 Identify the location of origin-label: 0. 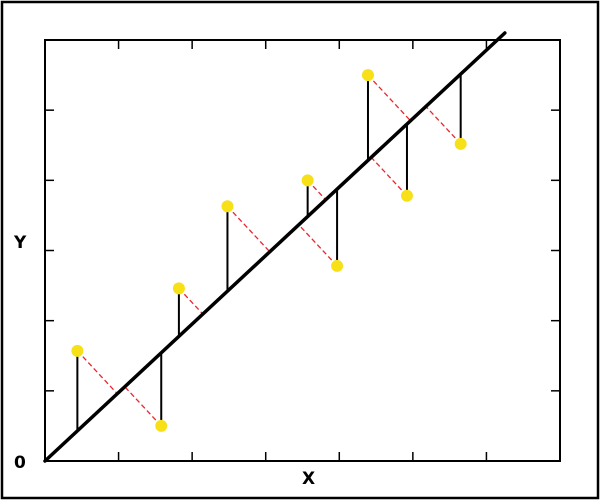
(20, 463).